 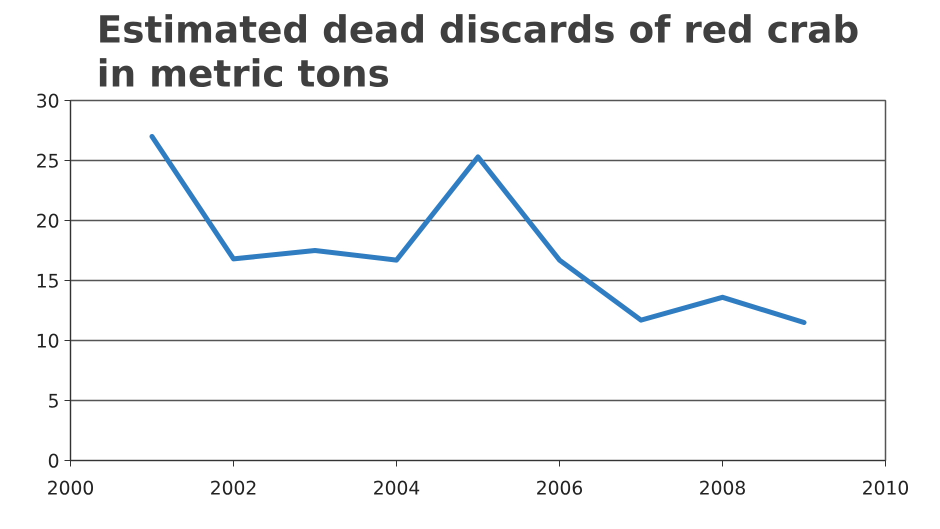 What do you see at coordinates (234, 489) in the screenshot?
I see `x-tick-label: 2002` at bounding box center [234, 489].